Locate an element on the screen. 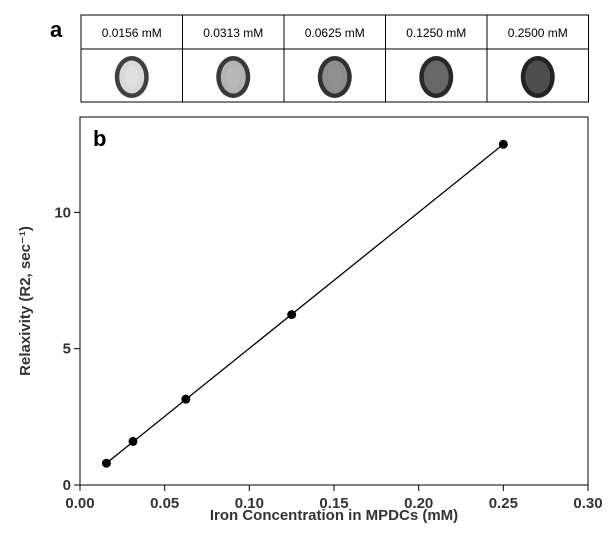 Image resolution: width=611 pixels, height=551 pixels. x-axis: 0.00 0.05 0.10 0.15 0.20 0.25 0.30 is located at coordinates (334, 498).